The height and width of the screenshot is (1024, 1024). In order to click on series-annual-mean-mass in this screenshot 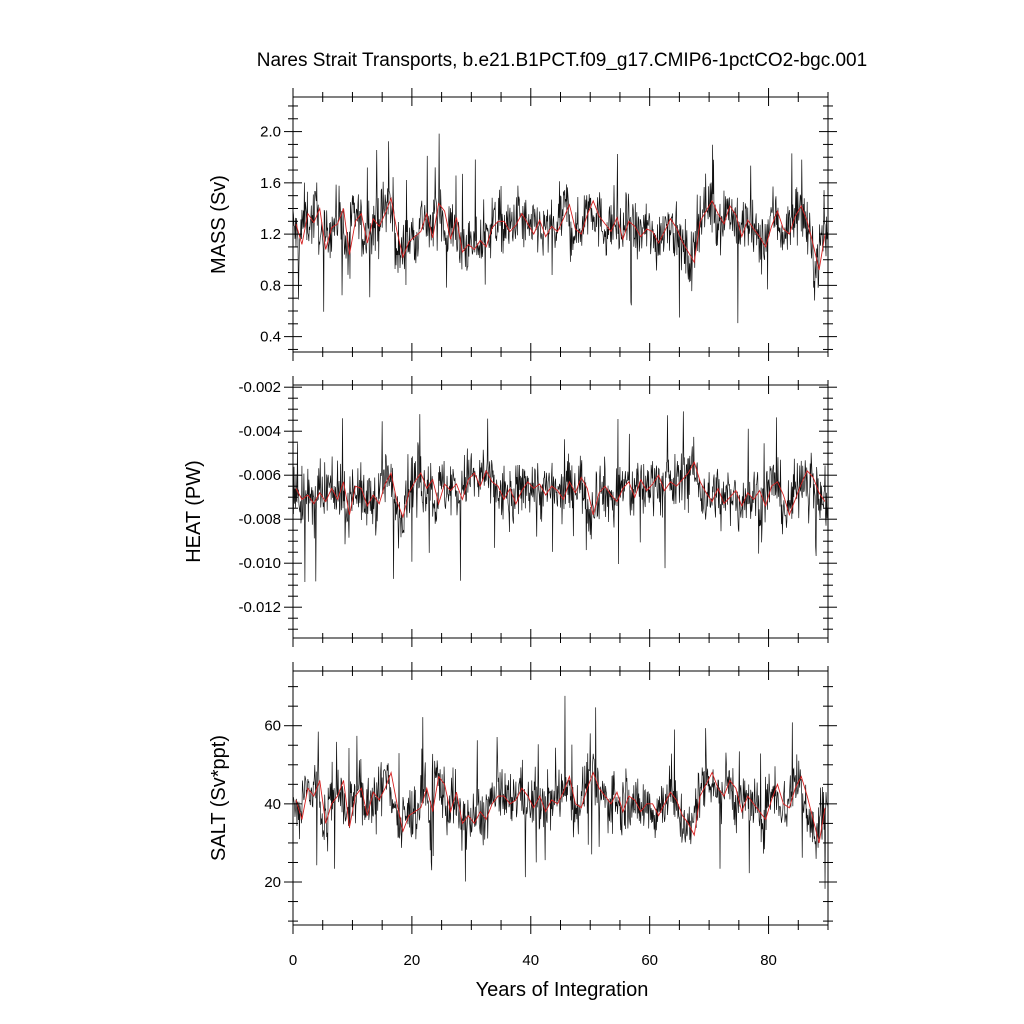, I will do `click(560, 233)`.